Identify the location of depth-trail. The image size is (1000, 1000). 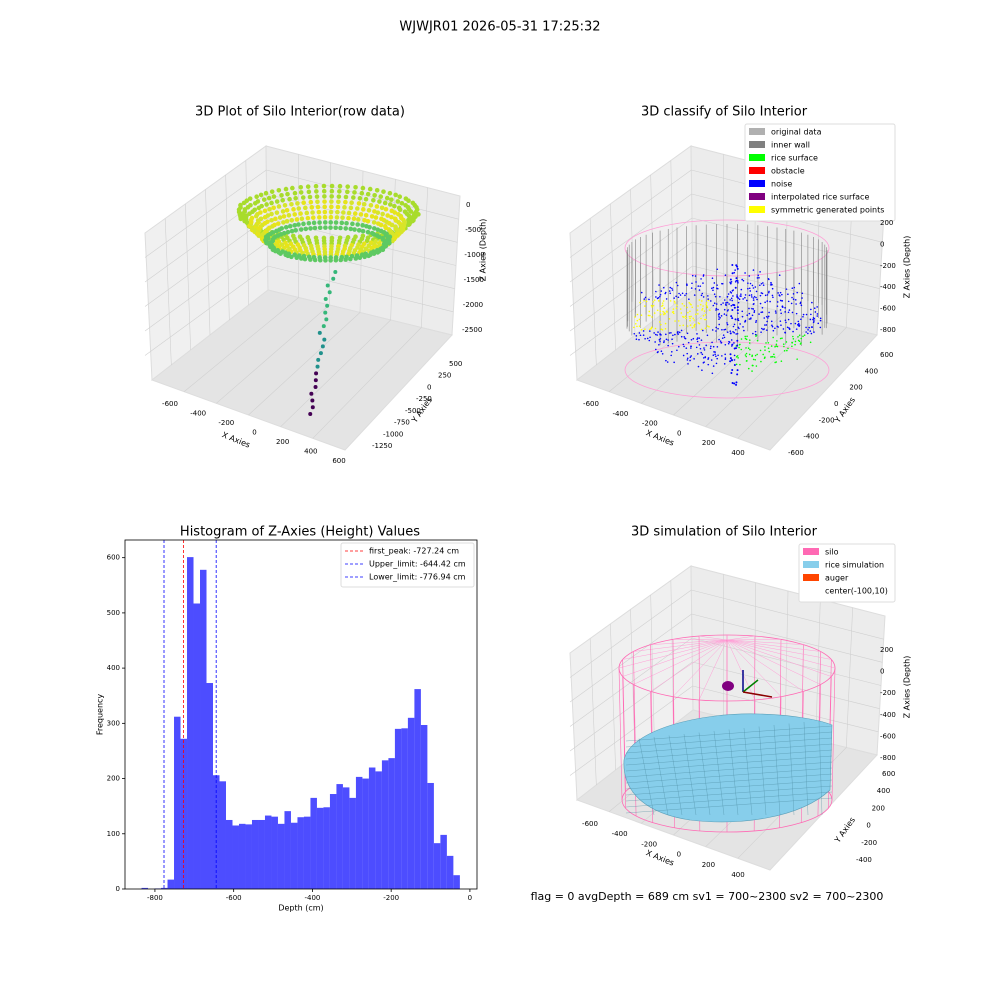
(333, 278).